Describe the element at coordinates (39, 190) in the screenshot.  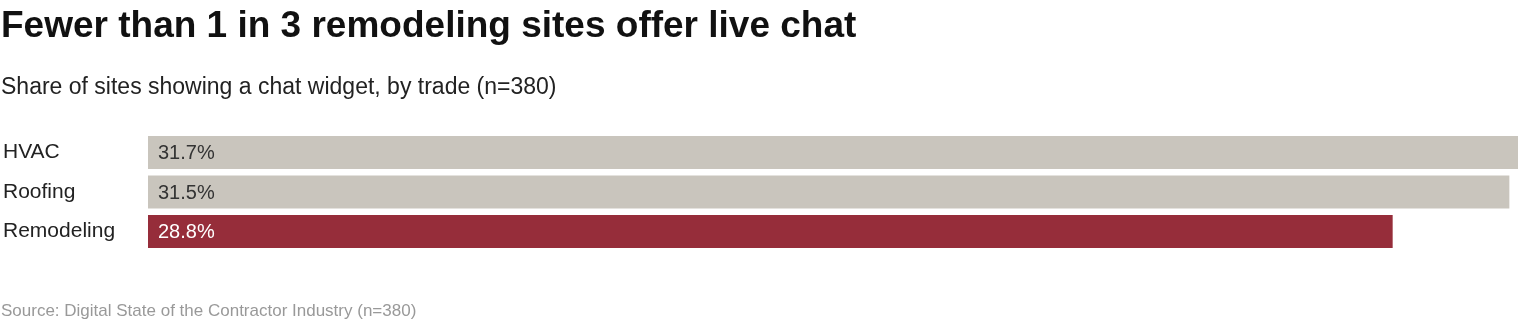
I see `y-tick-label: Roofing` at that location.